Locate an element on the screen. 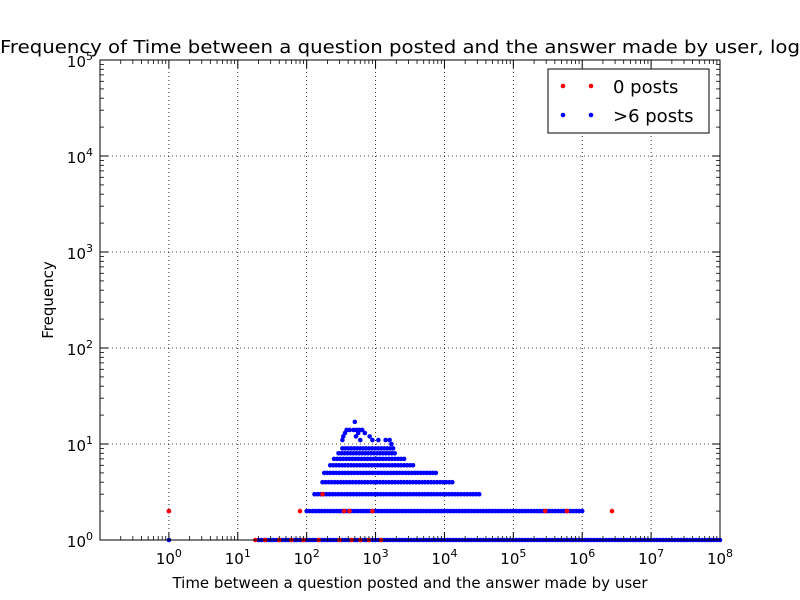  x-tick-label: 10⁰ is located at coordinates (169, 557).